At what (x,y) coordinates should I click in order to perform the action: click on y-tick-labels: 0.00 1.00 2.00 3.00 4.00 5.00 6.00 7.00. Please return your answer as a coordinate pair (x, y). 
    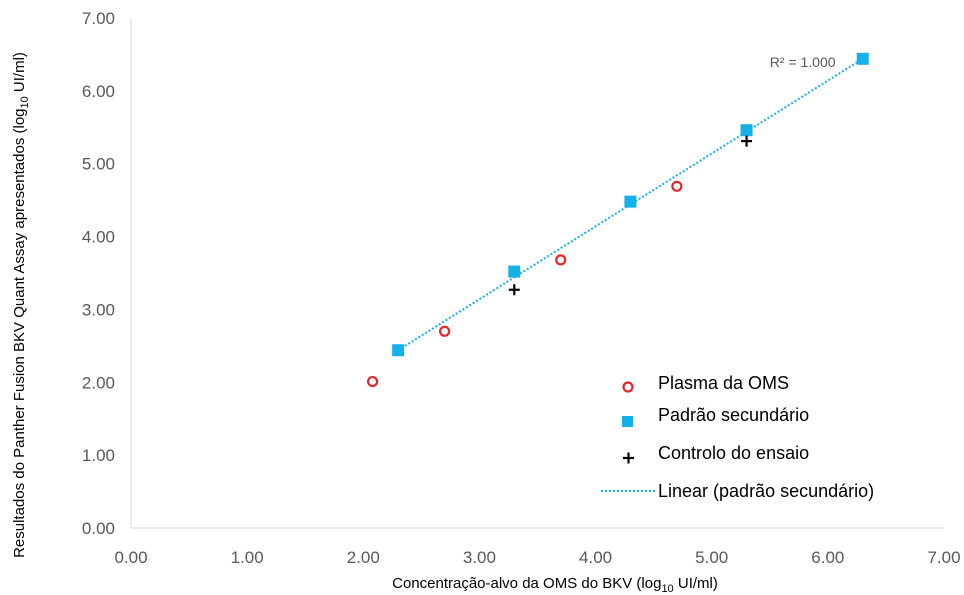
    Looking at the image, I should click on (98, 273).